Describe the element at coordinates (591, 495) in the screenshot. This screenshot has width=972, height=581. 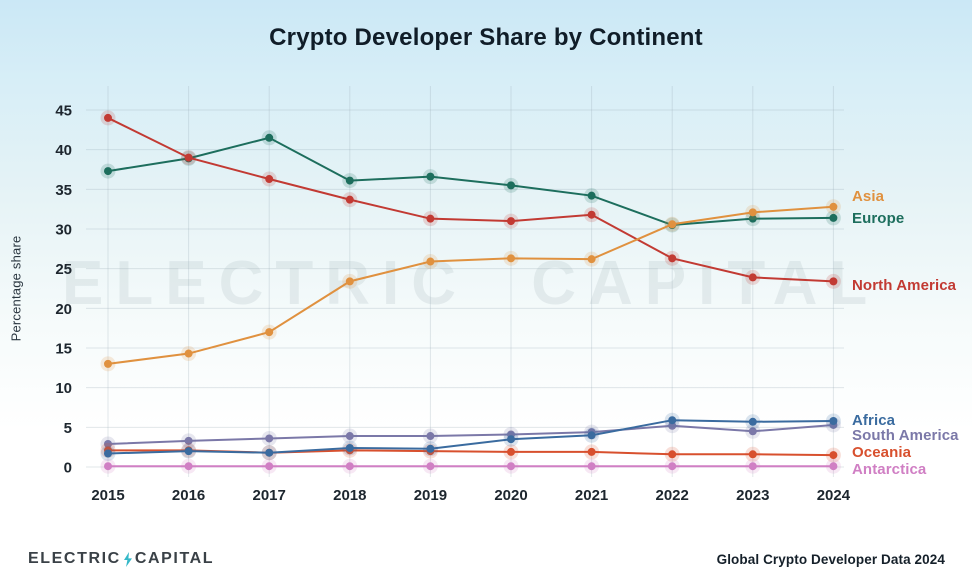
I see `x-tick-label: 2021` at that location.